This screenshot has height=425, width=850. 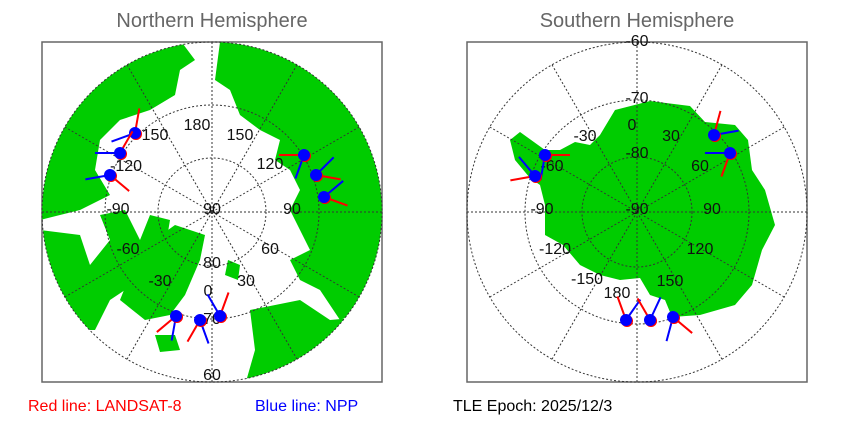 I want to click on north-lon-label: -90, so click(x=117, y=209).